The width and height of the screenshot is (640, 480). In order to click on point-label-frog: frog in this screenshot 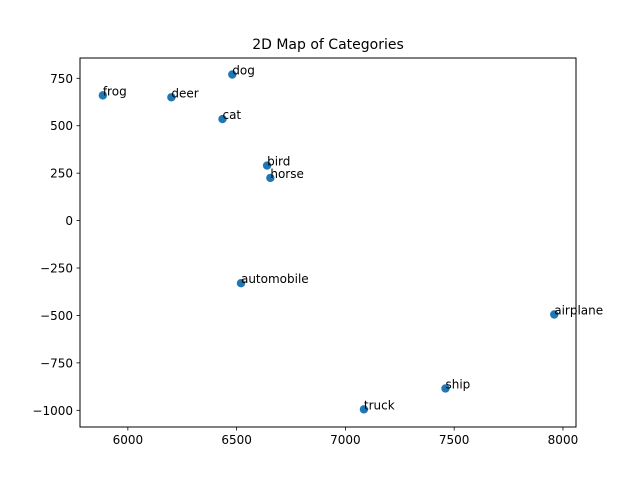, I will do `click(115, 91)`.